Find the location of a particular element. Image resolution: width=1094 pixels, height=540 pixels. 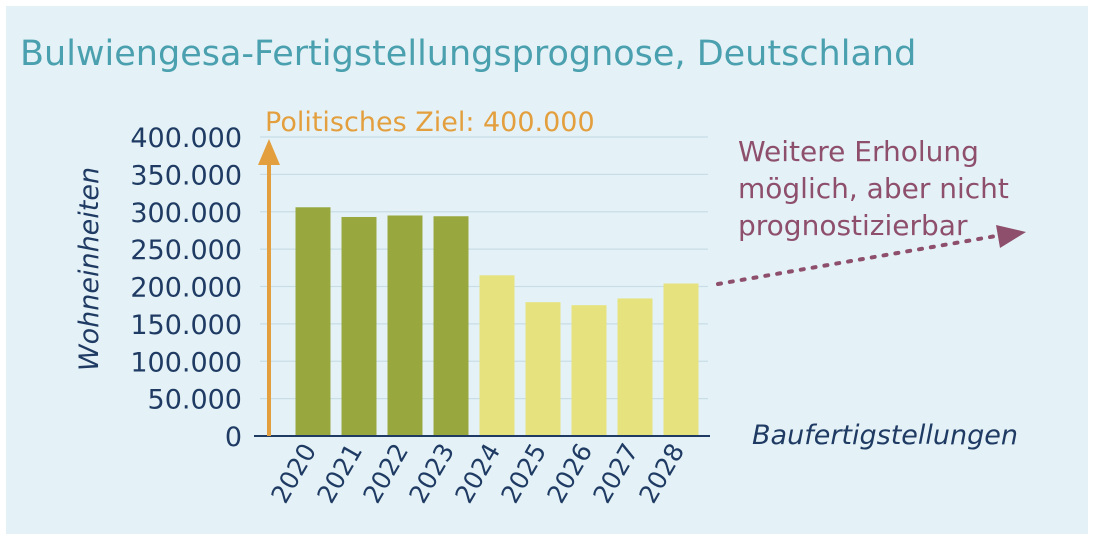

y-tick-label: 250.000 is located at coordinates (186, 250).